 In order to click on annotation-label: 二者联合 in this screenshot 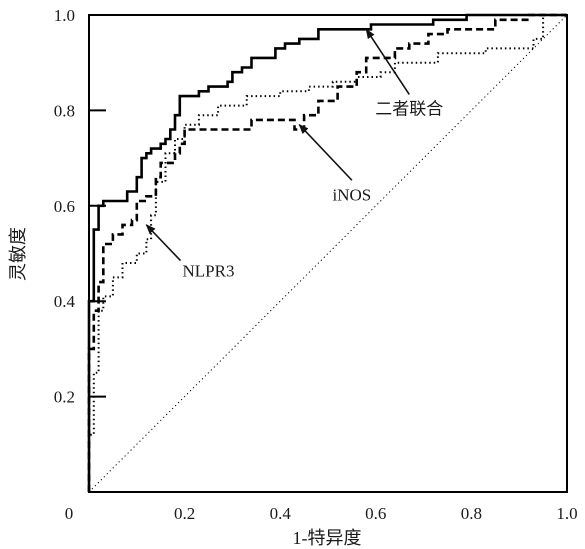, I will do `click(409, 108)`.